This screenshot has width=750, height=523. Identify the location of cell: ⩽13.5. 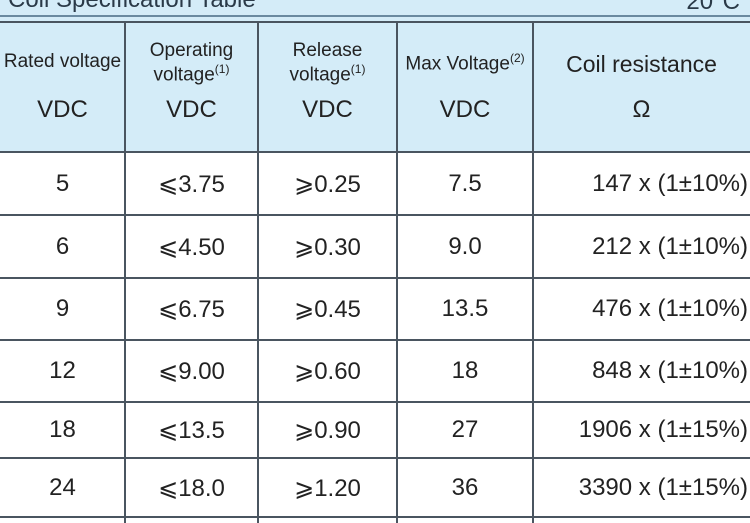
(191, 430).